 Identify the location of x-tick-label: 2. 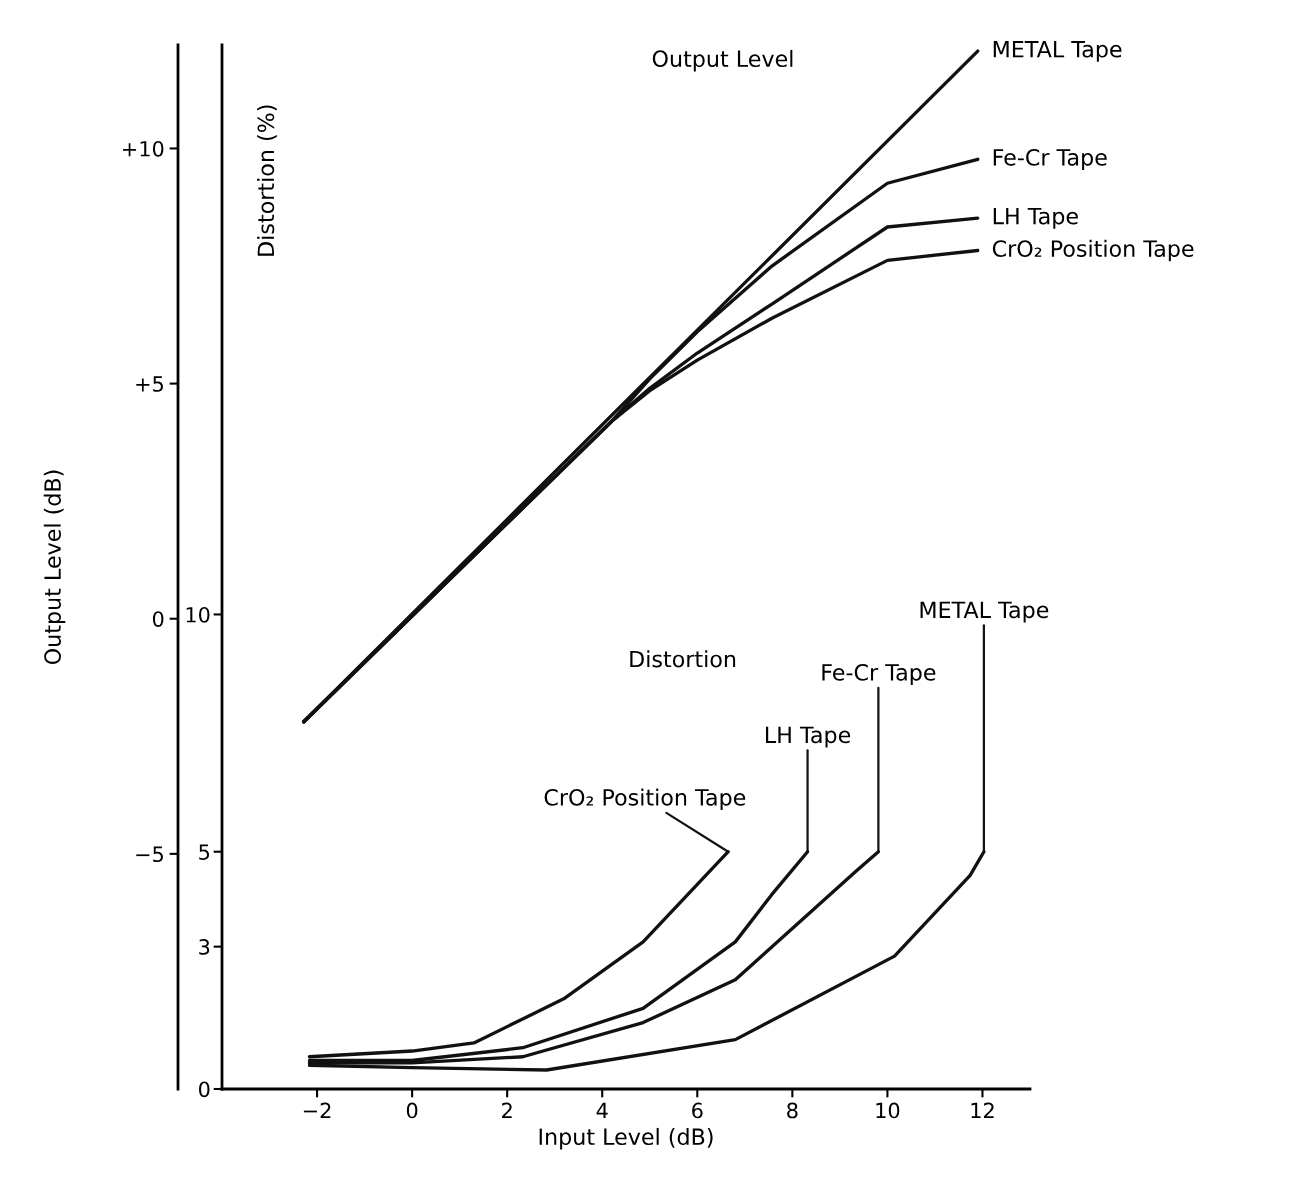
(507, 1110).